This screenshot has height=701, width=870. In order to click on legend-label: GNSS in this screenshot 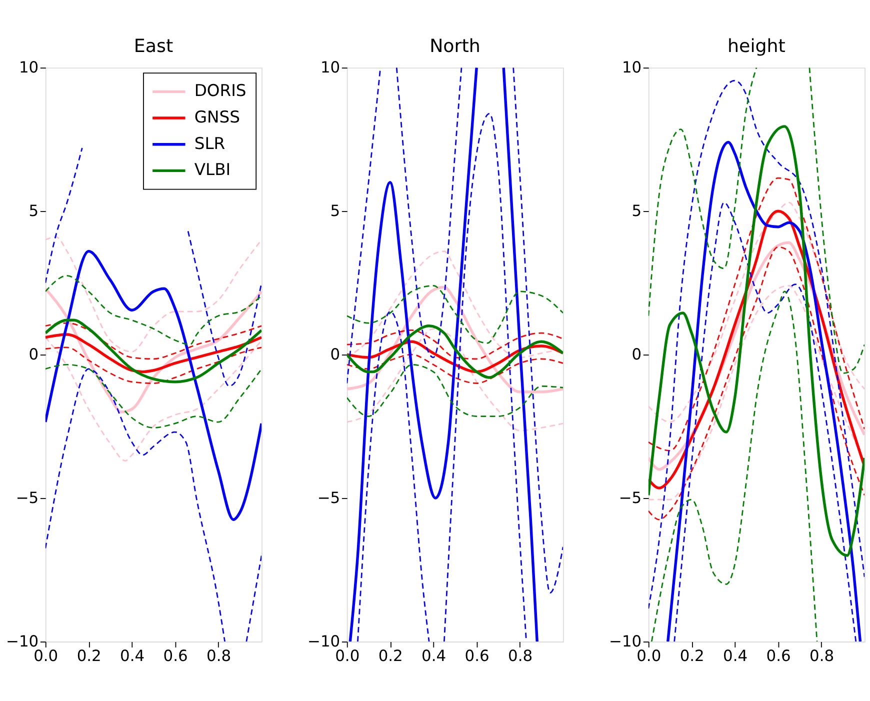, I will do `click(217, 117)`.